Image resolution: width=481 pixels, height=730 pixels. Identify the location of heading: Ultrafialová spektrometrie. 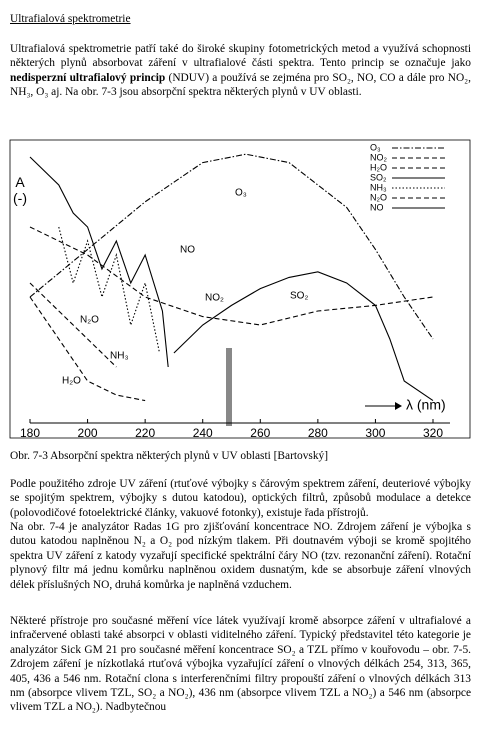
(70, 19).